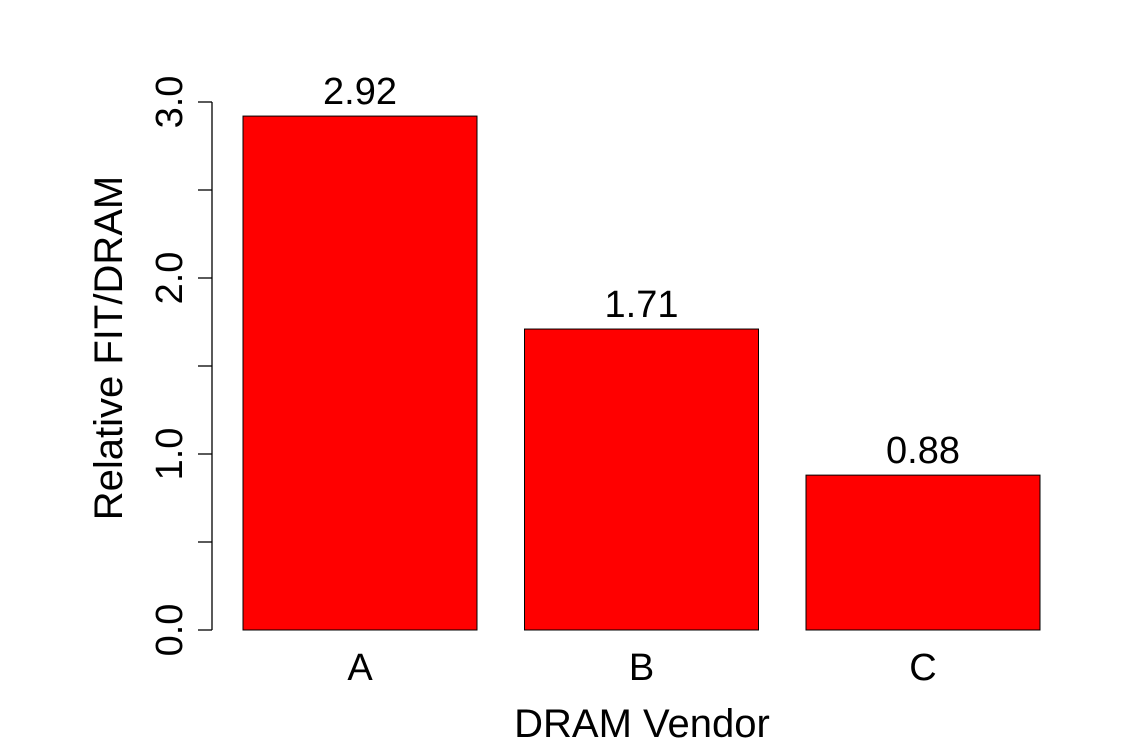 This screenshot has width=1140, height=750. I want to click on bar-A, so click(360, 373).